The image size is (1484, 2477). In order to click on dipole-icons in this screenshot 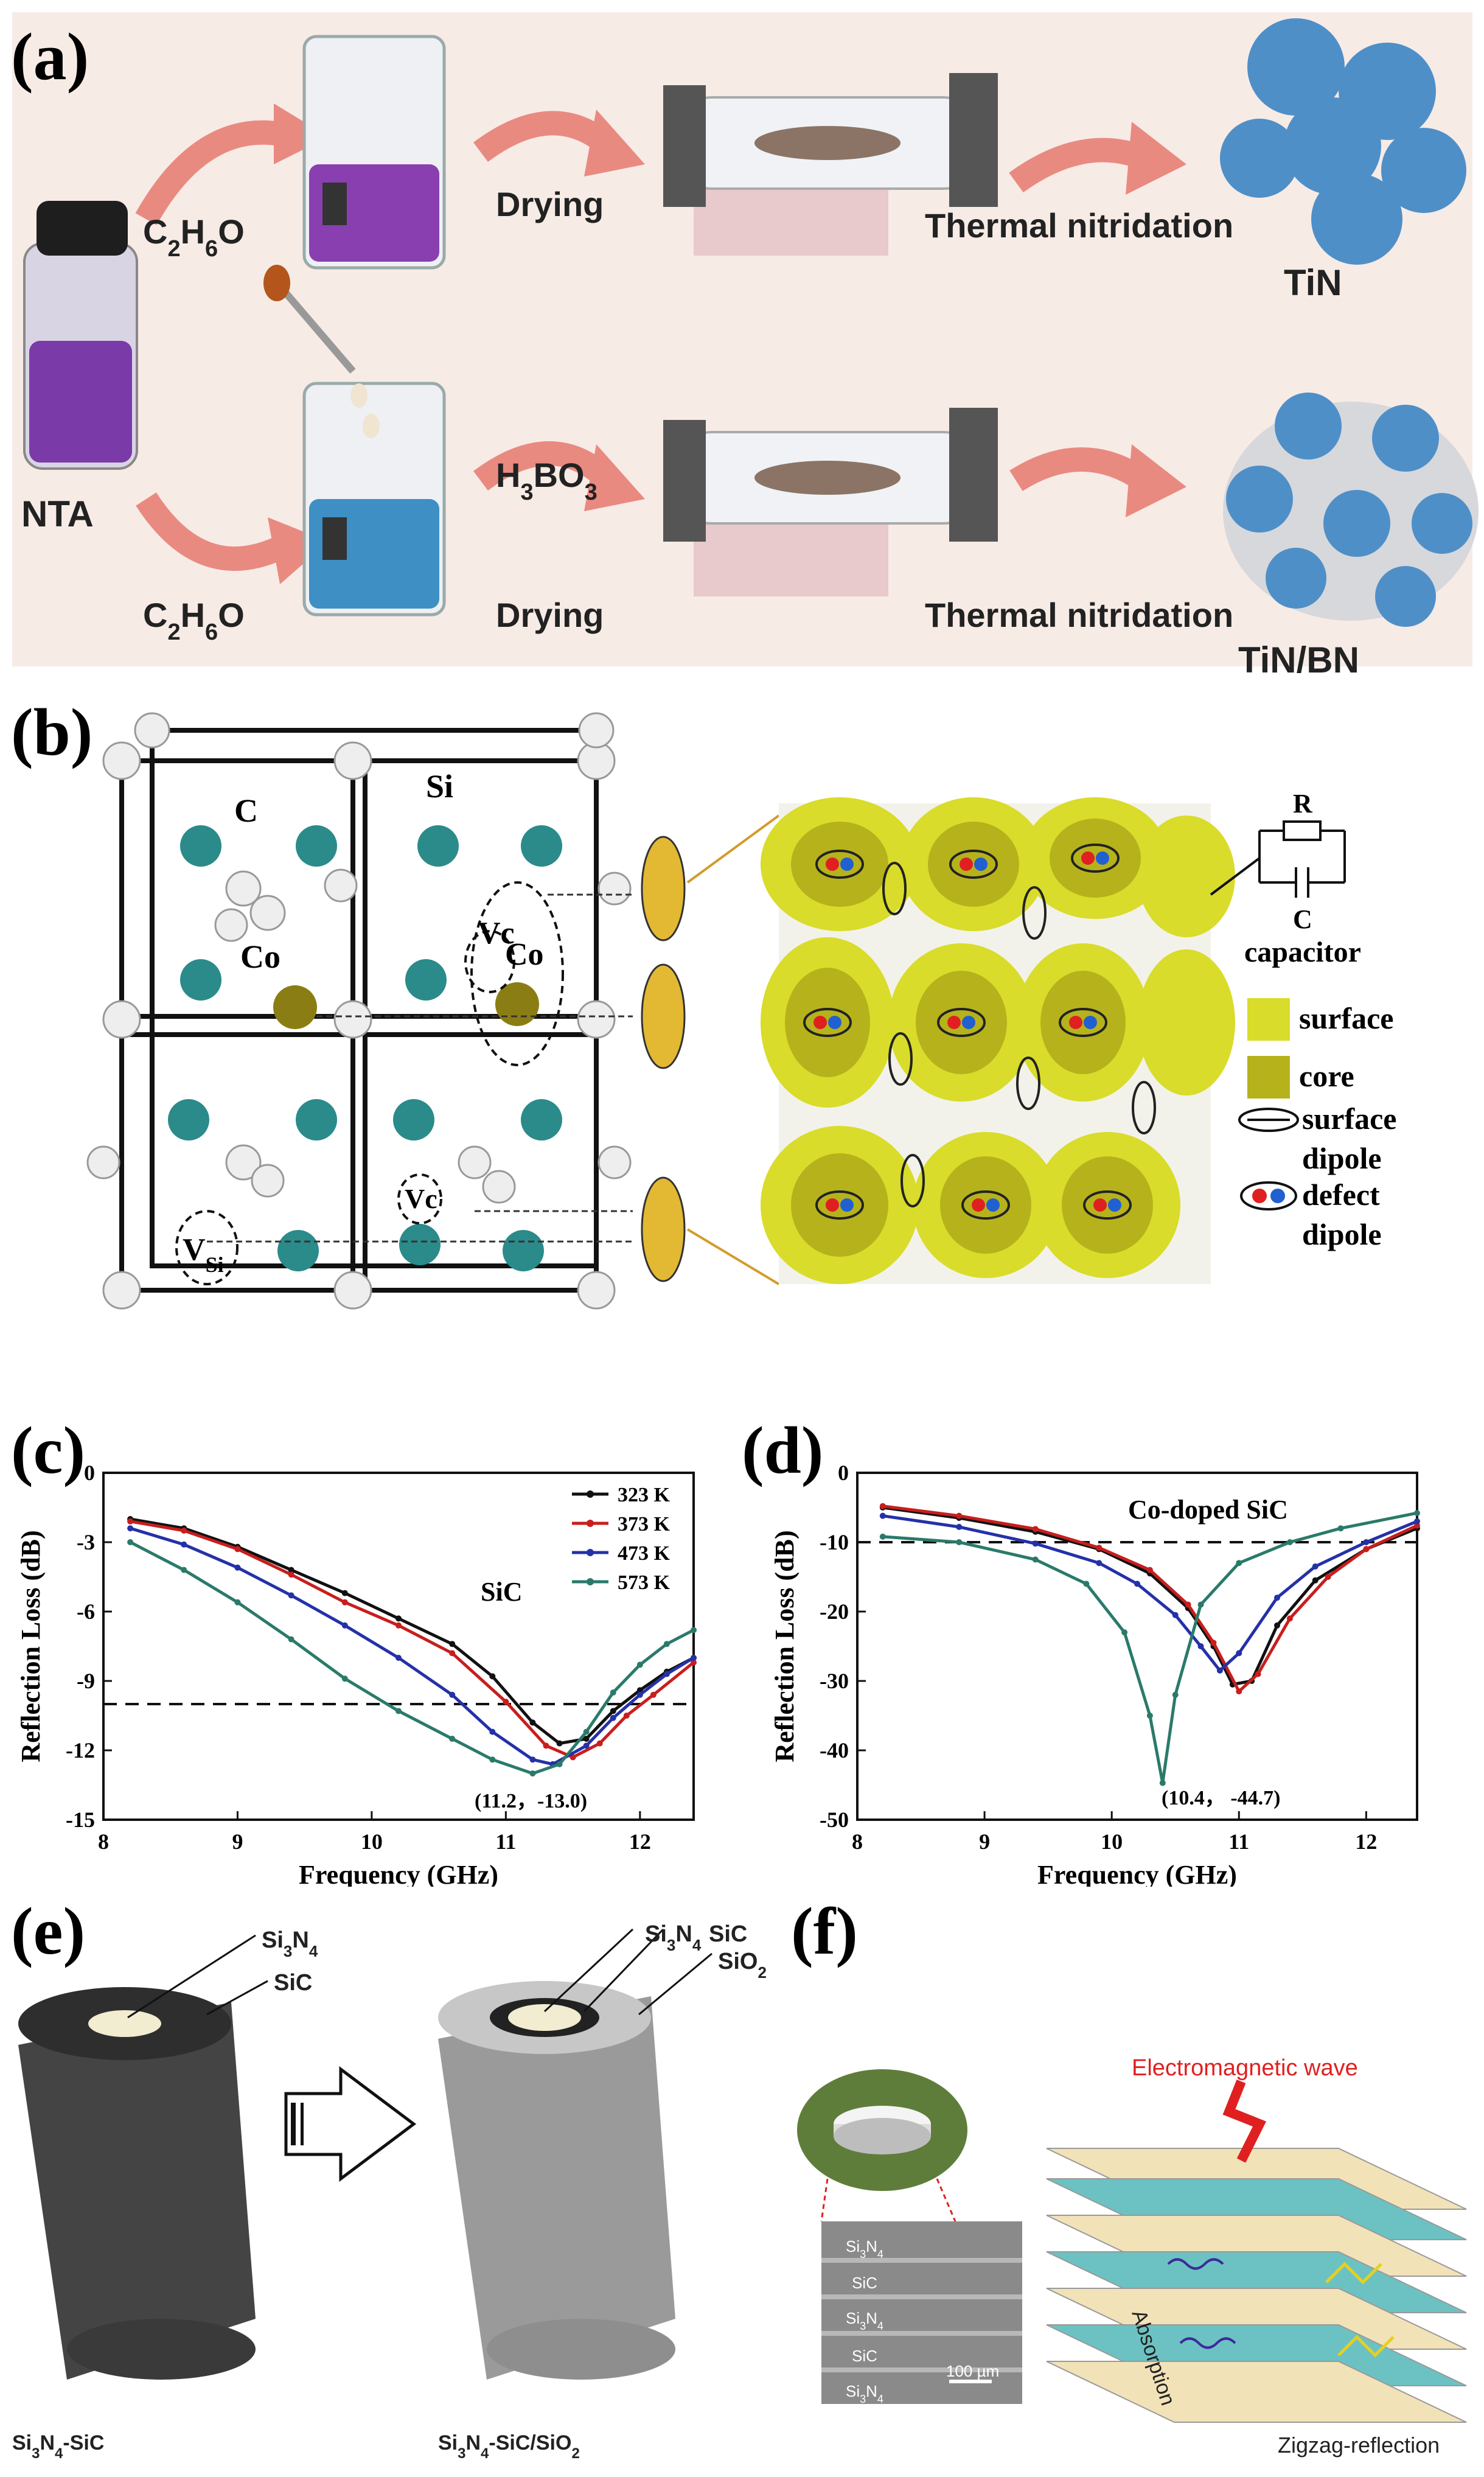, I will do `click(663, 1059)`.